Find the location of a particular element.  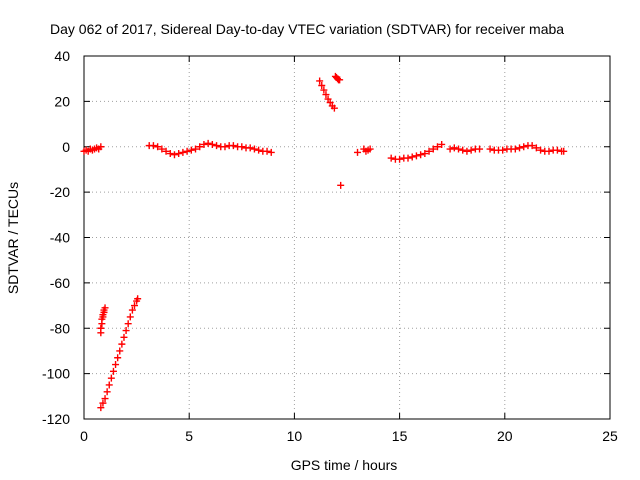

x-tick-label: 25 is located at coordinates (610, 436).